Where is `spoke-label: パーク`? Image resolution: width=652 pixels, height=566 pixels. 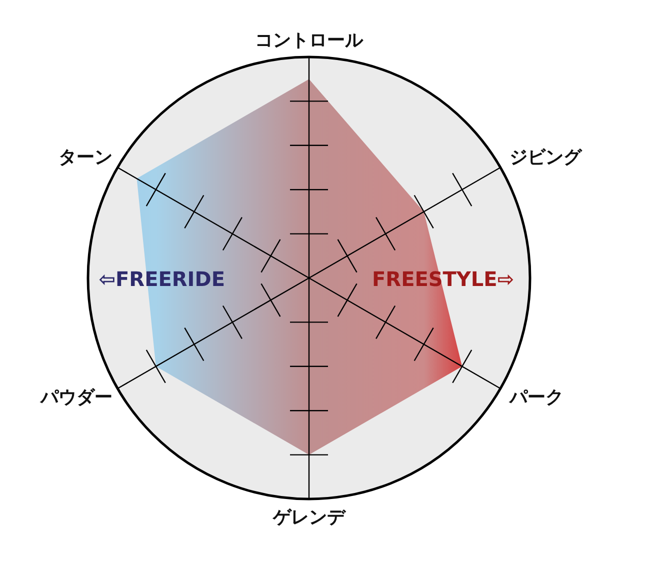 spoke-label: パーク is located at coordinates (536, 397).